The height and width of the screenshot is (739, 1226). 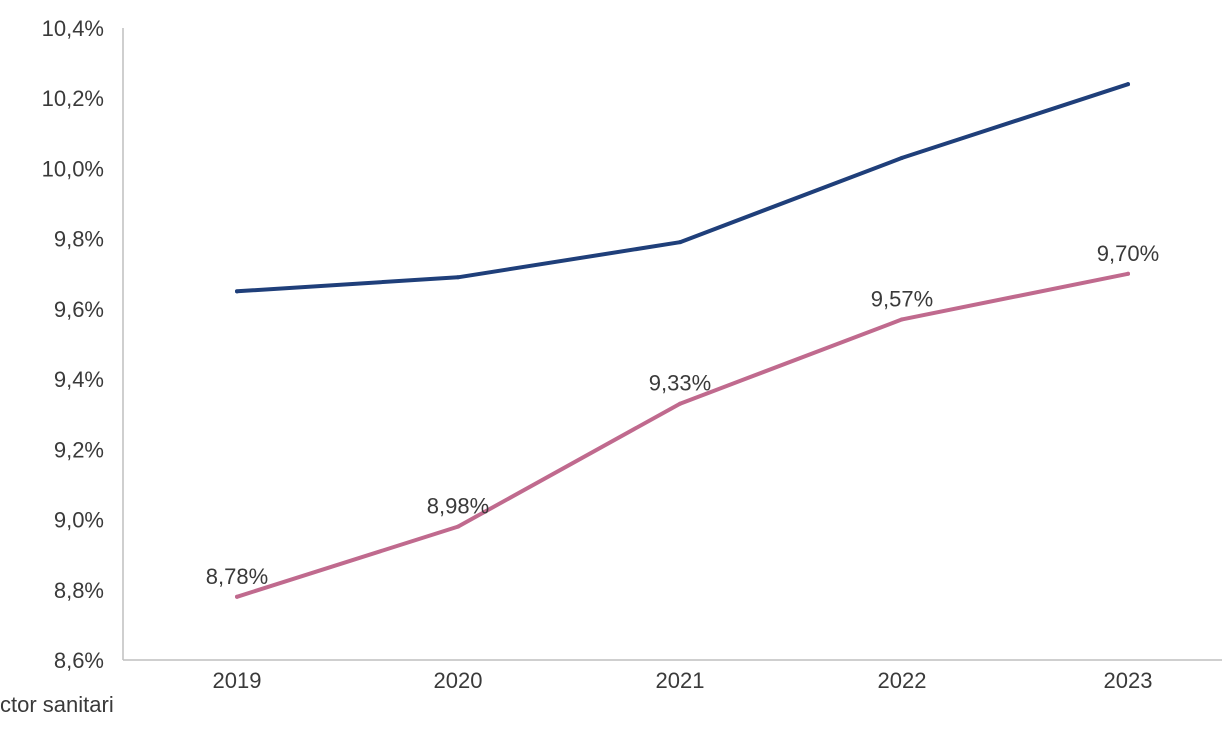 I want to click on y-tick-label: 9,6%, so click(x=79, y=309).